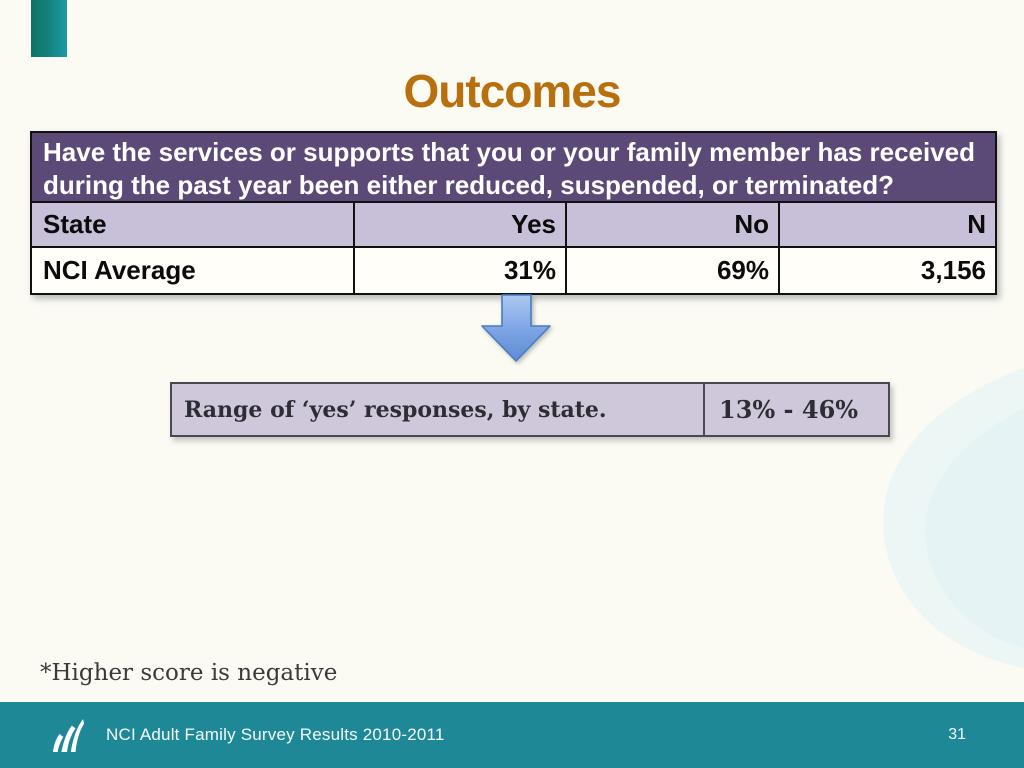 This screenshot has width=1024, height=768. What do you see at coordinates (461, 224) in the screenshot?
I see `column-header-yes: Yes` at bounding box center [461, 224].